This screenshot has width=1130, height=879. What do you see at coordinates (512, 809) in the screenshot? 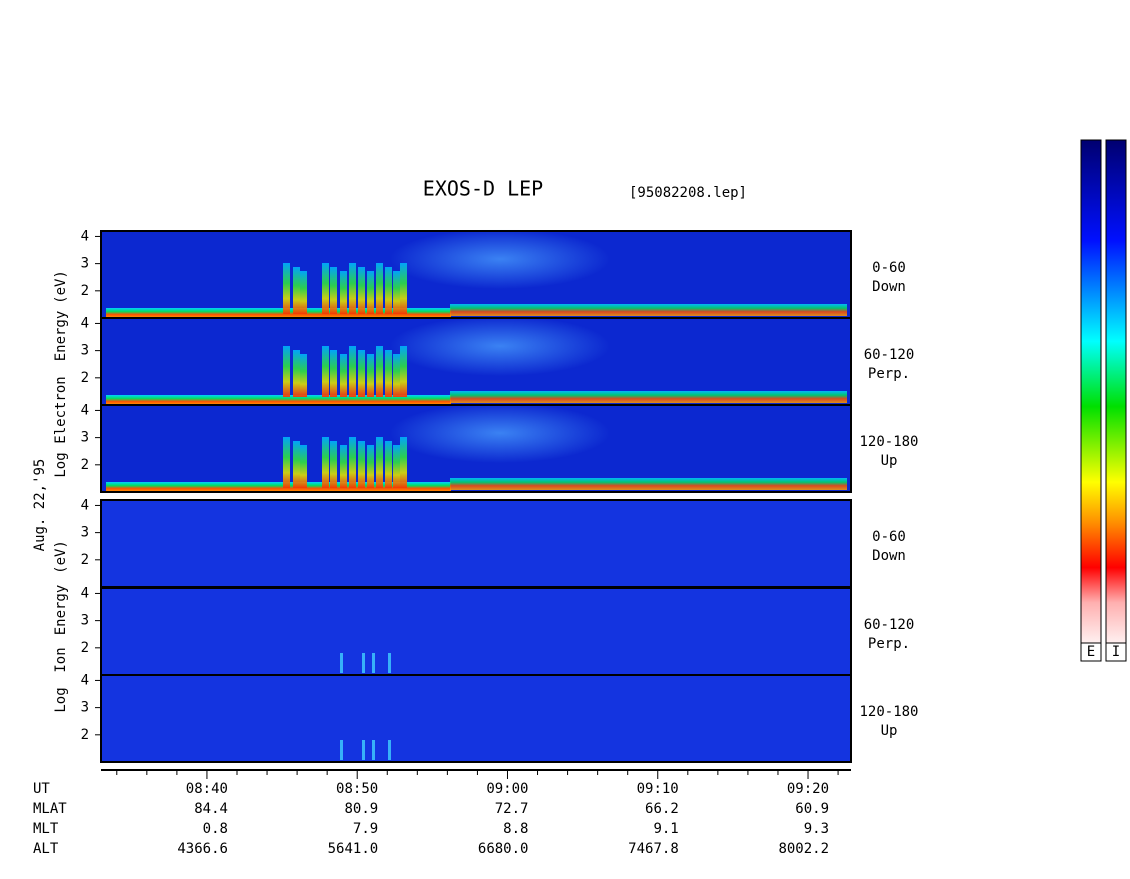
I see `ephemeris-value: 72.7` at bounding box center [512, 809].